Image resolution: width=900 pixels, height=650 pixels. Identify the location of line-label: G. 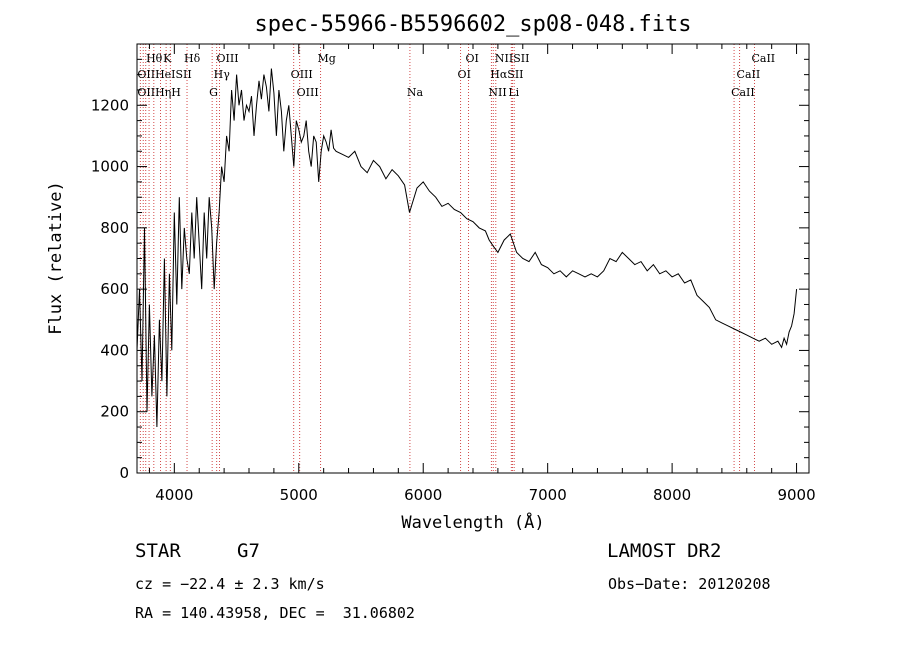
(213, 92).